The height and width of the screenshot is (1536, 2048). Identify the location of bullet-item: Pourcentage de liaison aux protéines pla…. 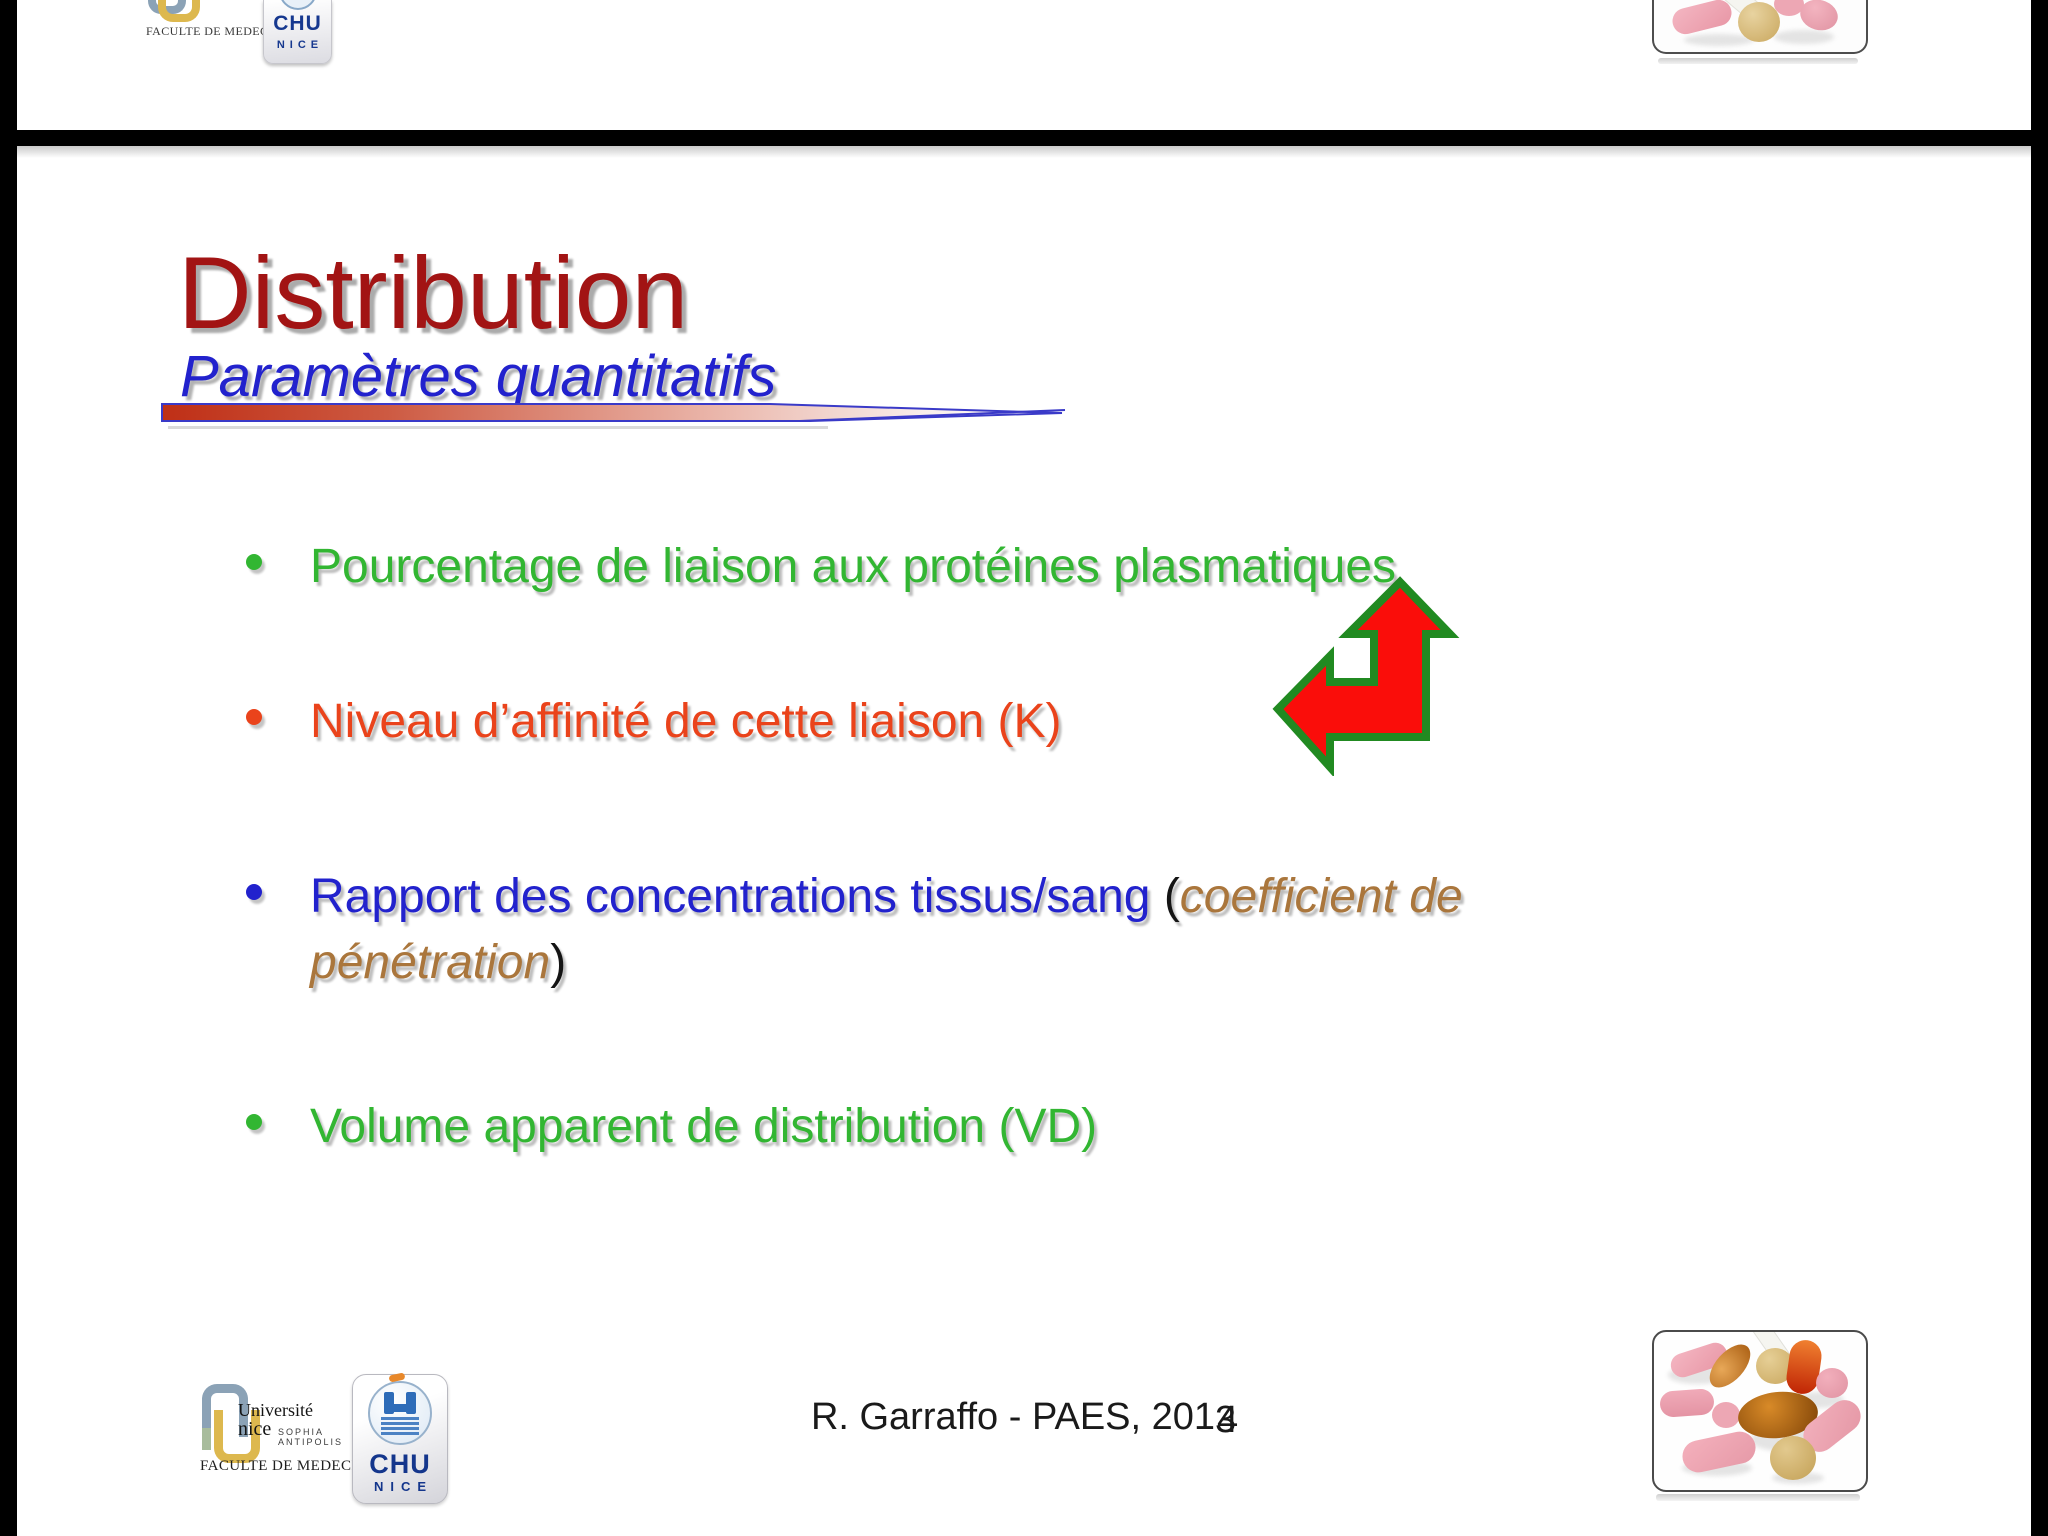
(1040, 567).